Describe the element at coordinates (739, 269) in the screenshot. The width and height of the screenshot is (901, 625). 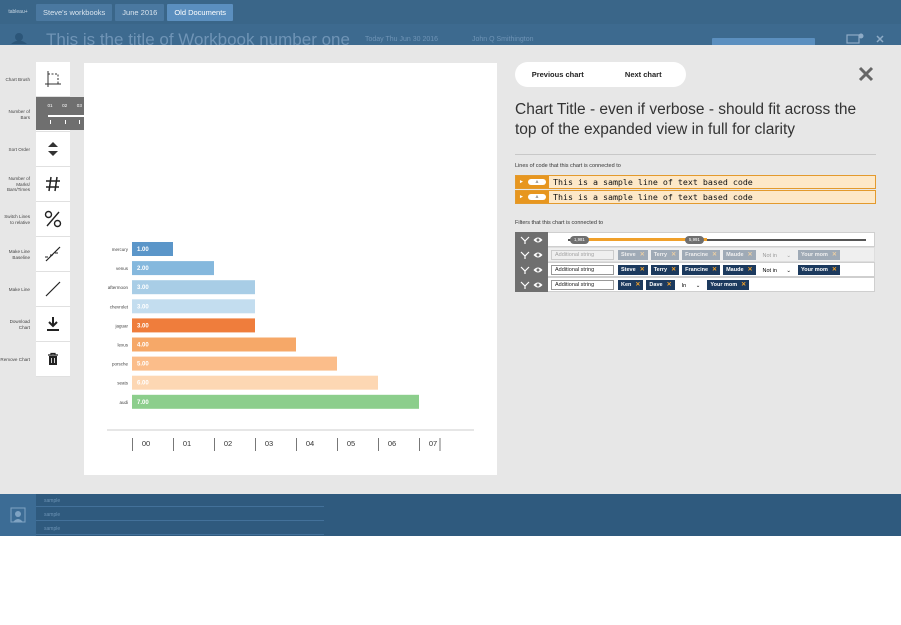
I see `filter-tag: Maude ✕` at that location.